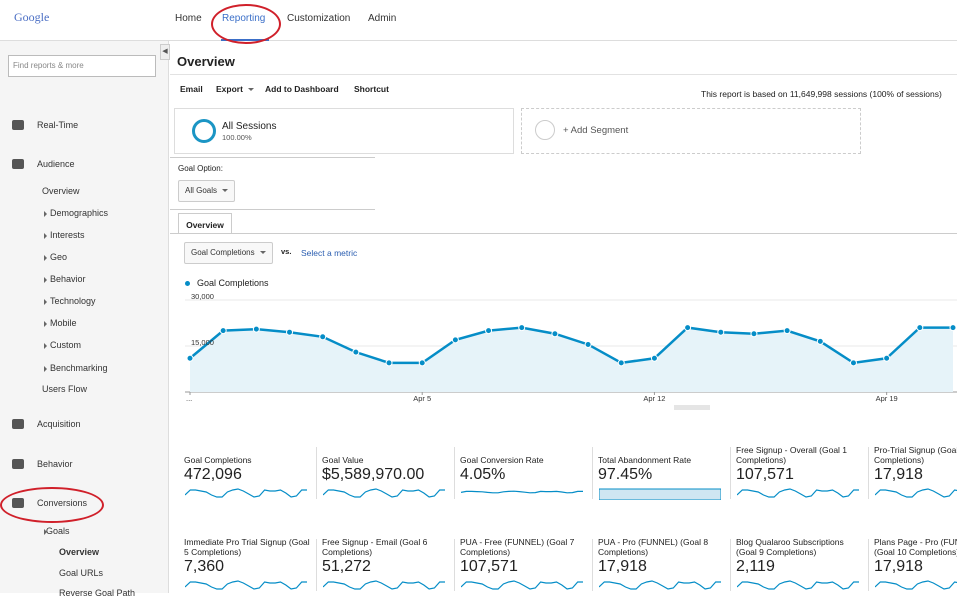 The image size is (957, 598). Describe the element at coordinates (73, 301) in the screenshot. I see `sidebar-item: Technology` at that location.